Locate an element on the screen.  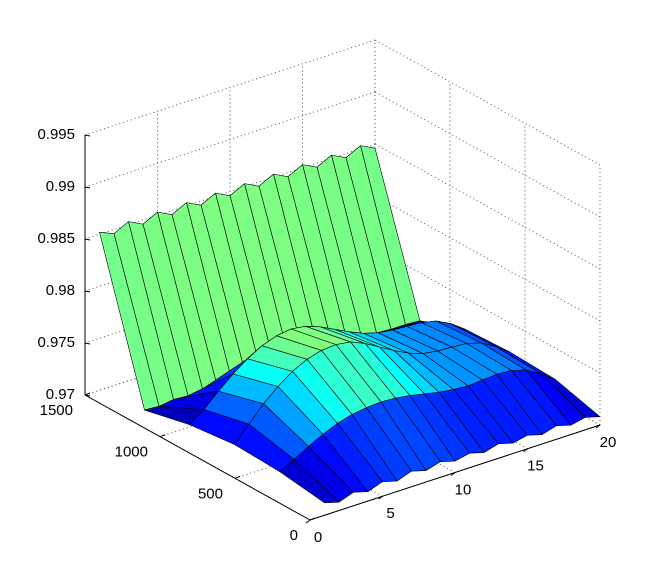
axis-line is located at coordinates (197, 457).